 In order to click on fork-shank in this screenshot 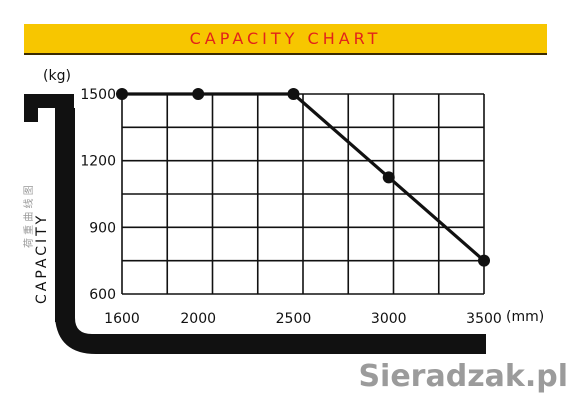, I will do `click(65, 215)`.